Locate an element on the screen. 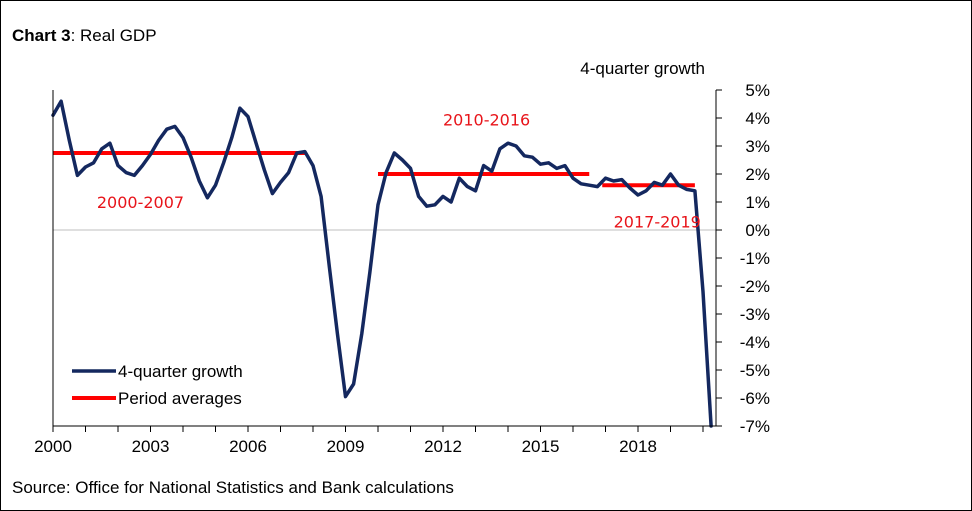  annotation-2017-2019: 2017-2019 is located at coordinates (657, 222).